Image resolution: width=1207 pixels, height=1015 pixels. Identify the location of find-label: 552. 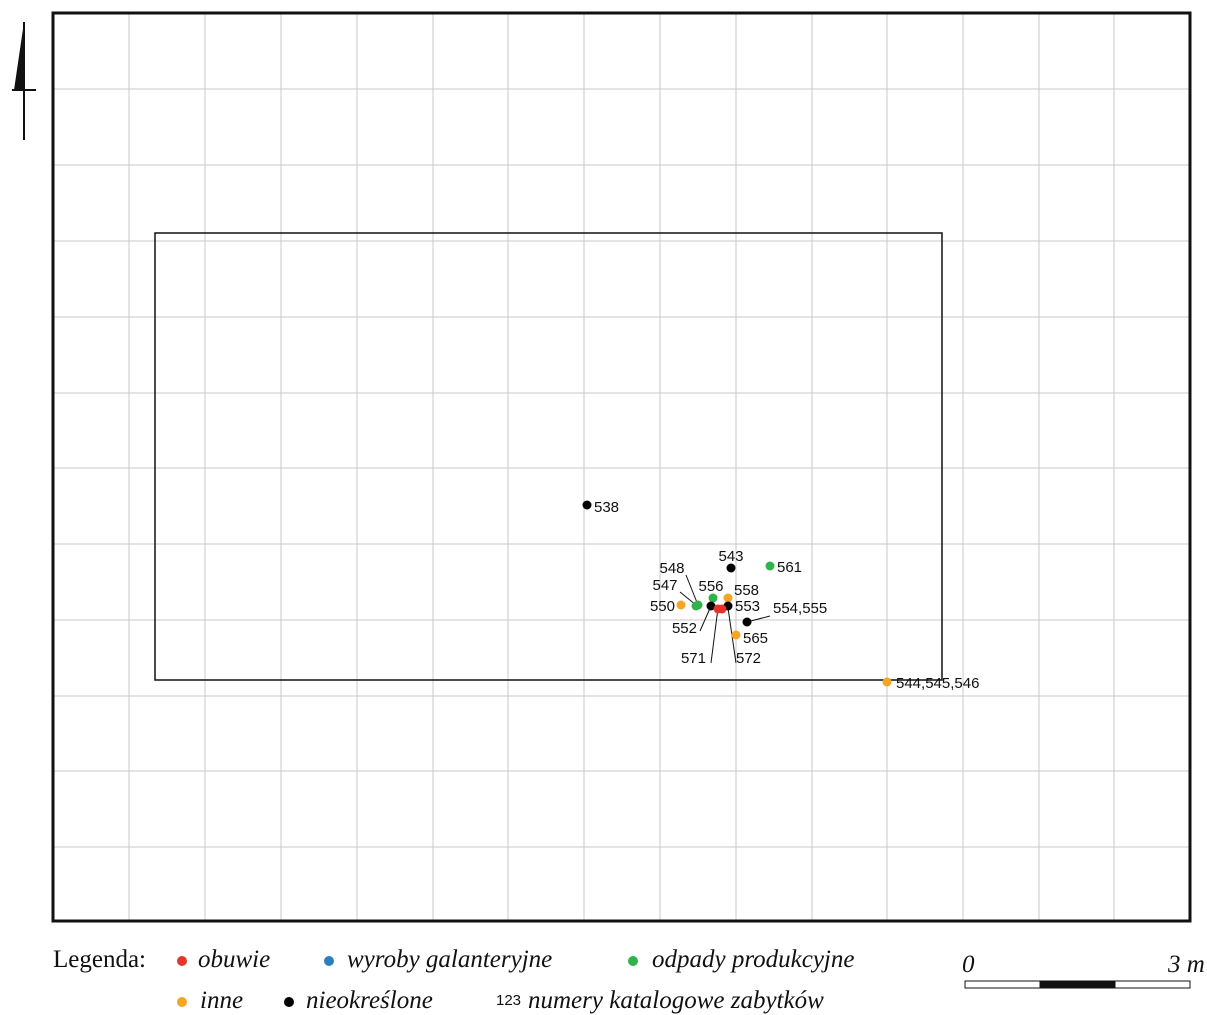
(684, 628).